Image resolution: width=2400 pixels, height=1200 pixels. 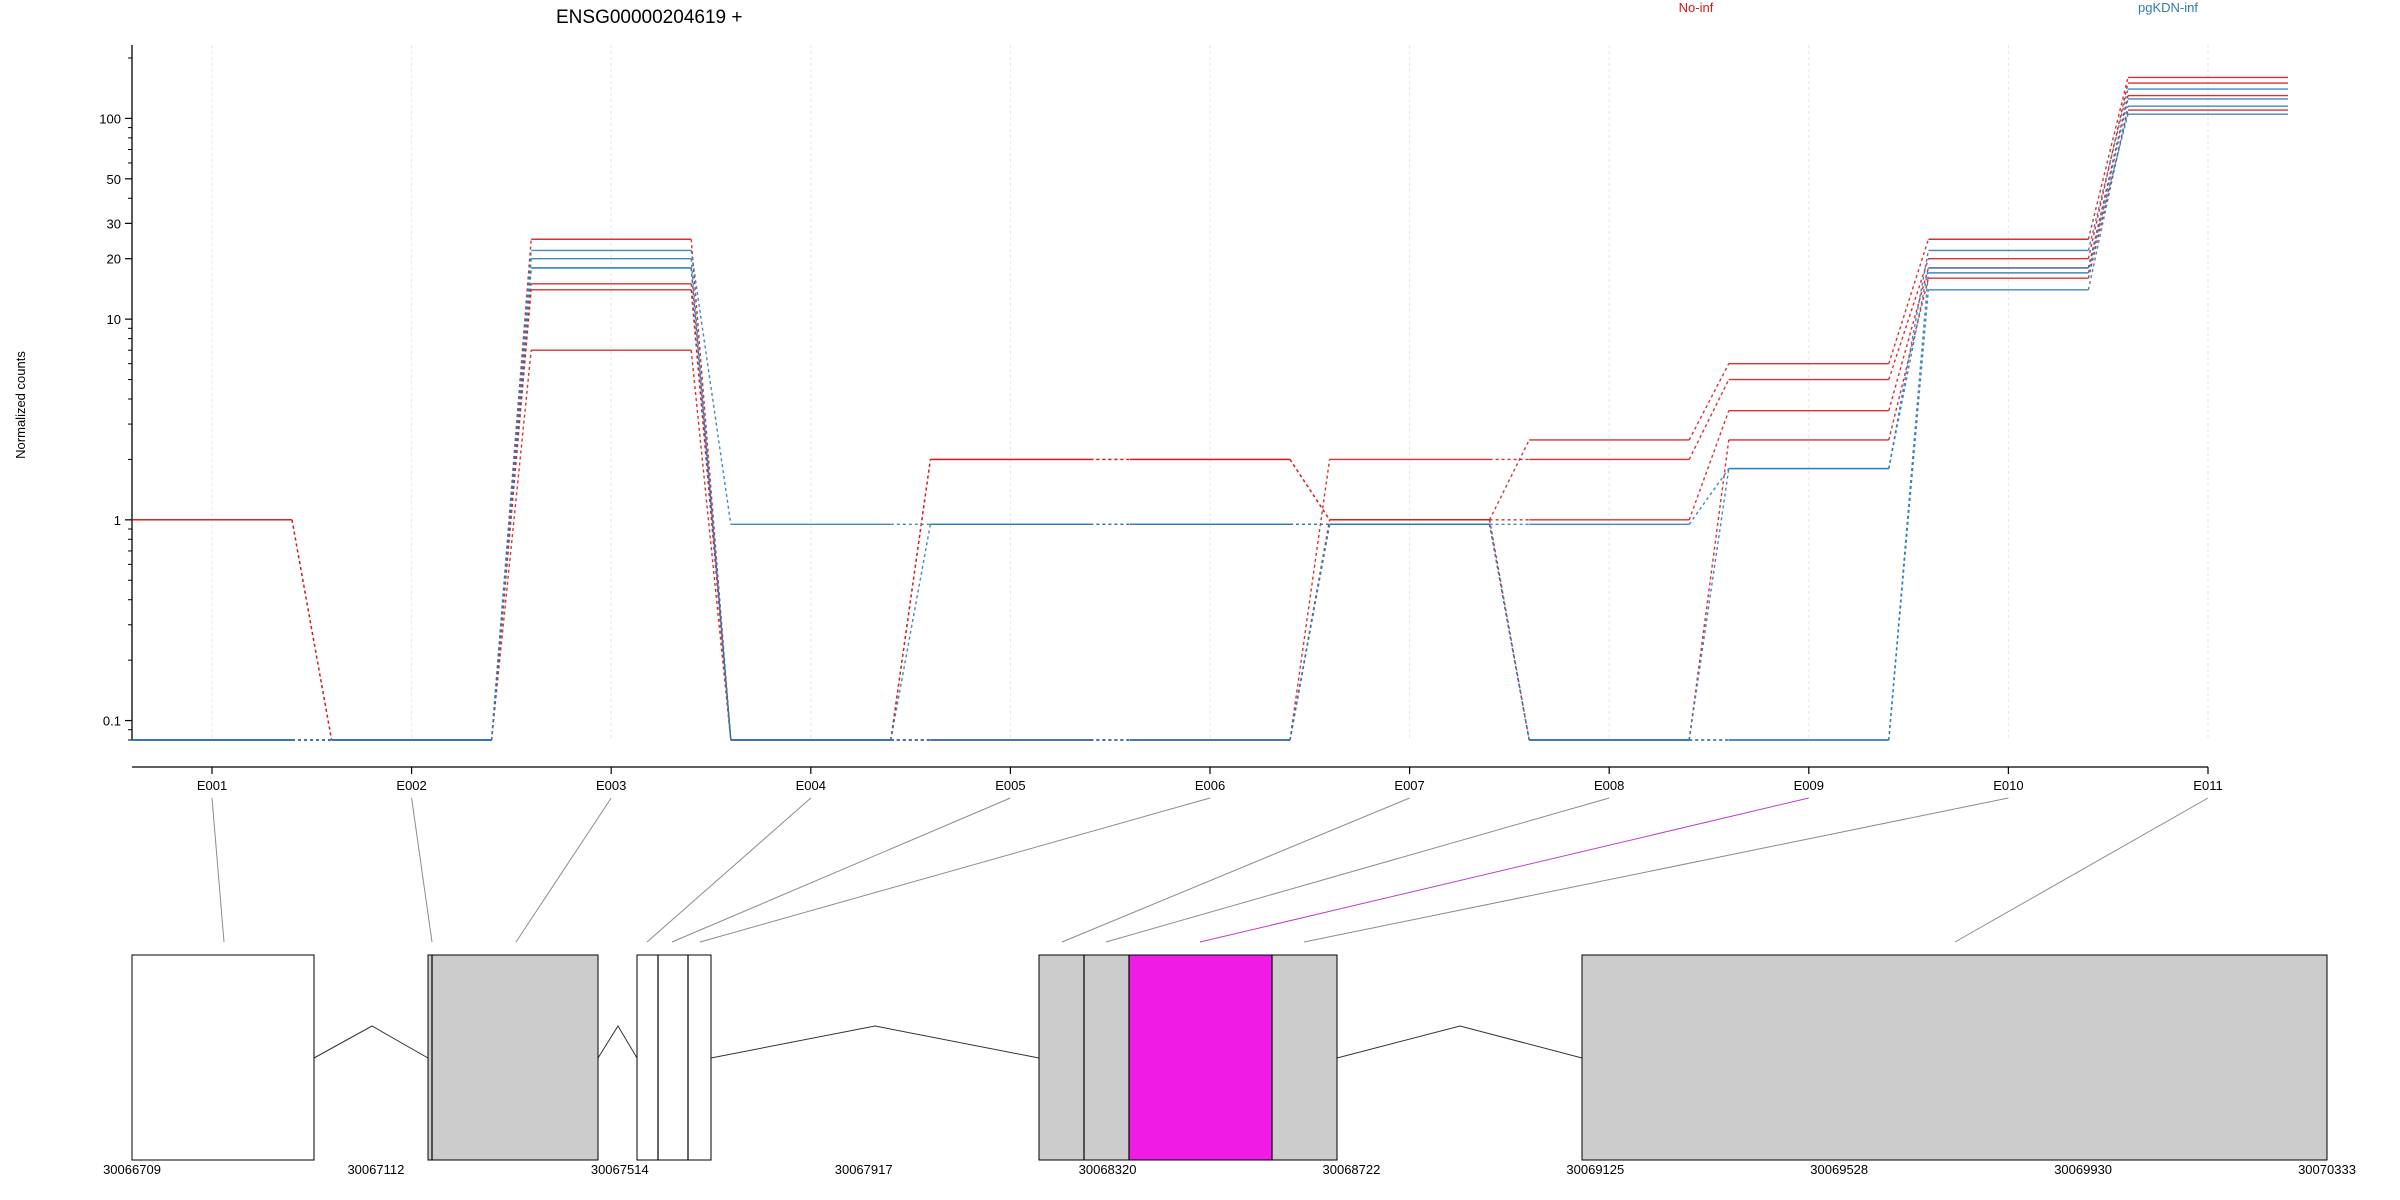 What do you see at coordinates (1595, 1169) in the screenshot?
I see `coordinate-tick-label: 30069125` at bounding box center [1595, 1169].